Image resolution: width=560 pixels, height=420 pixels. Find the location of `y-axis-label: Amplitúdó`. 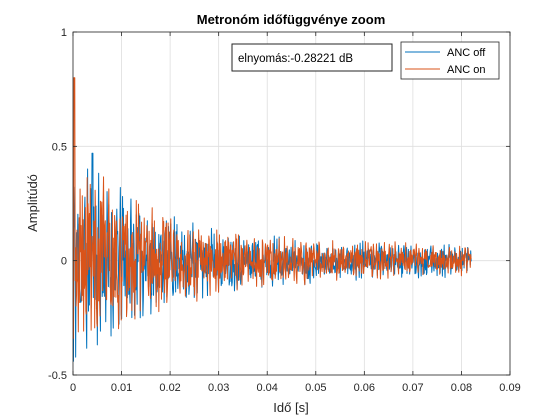

y-axis-label: Amplitúdó is located at coordinates (32, 203).